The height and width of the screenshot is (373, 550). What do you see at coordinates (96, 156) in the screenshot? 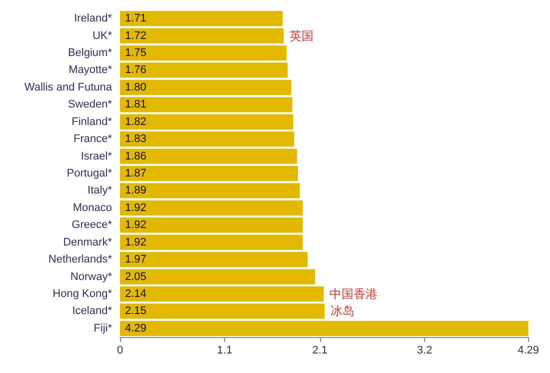
I see `y-tick-label: Israel*` at bounding box center [96, 156].